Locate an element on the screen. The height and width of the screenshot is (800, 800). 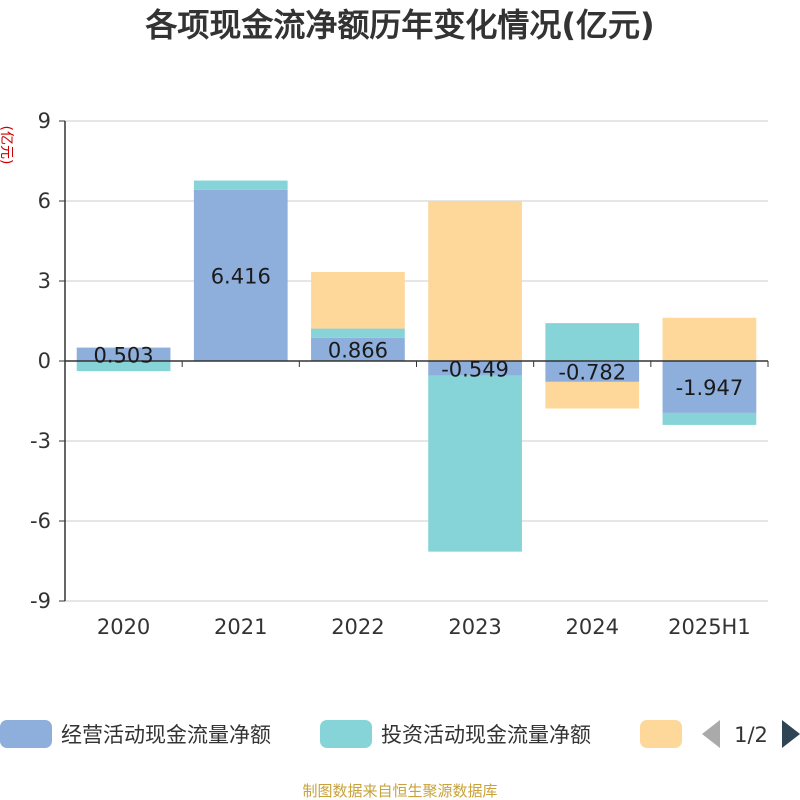
y-axis-label: (亿元) is located at coordinates (7, 145).